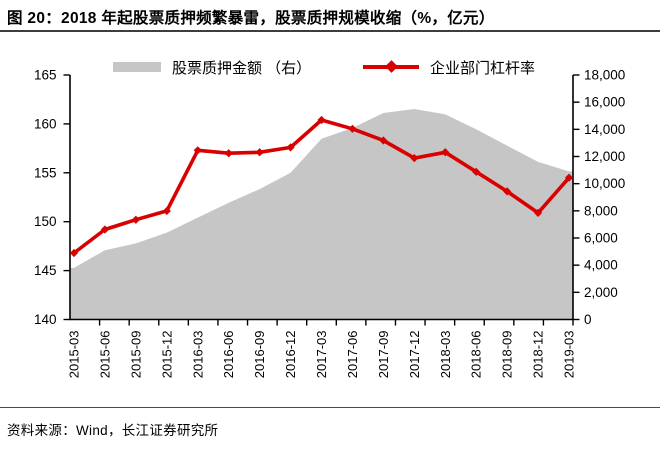 This screenshot has height=449, width=660. I want to click on x-axis-tick-label: 2018-12, so click(538, 355).